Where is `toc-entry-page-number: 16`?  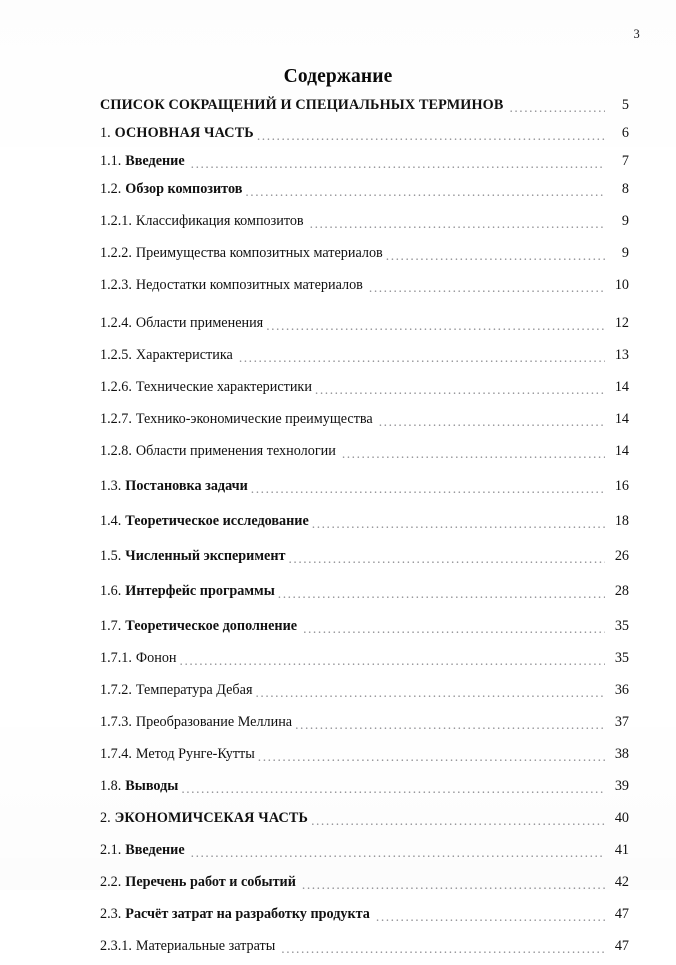
toc-entry-page-number: 16 is located at coordinates (621, 486).